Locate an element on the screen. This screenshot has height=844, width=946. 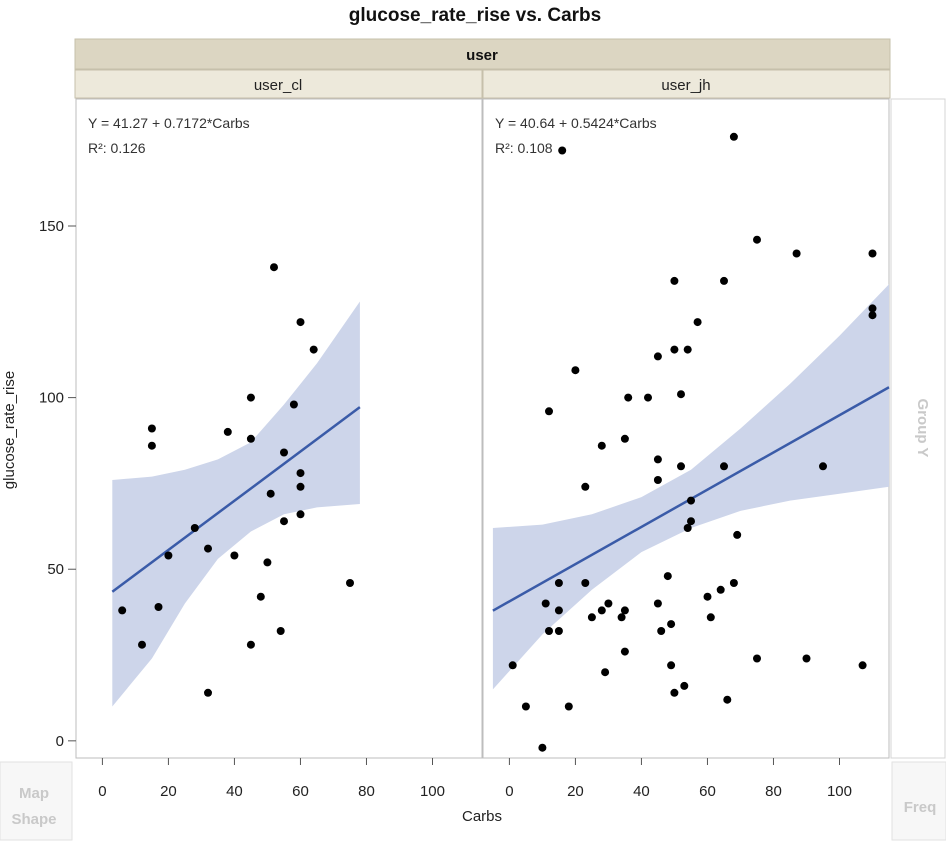
freq-zone is located at coordinates (918, 801).